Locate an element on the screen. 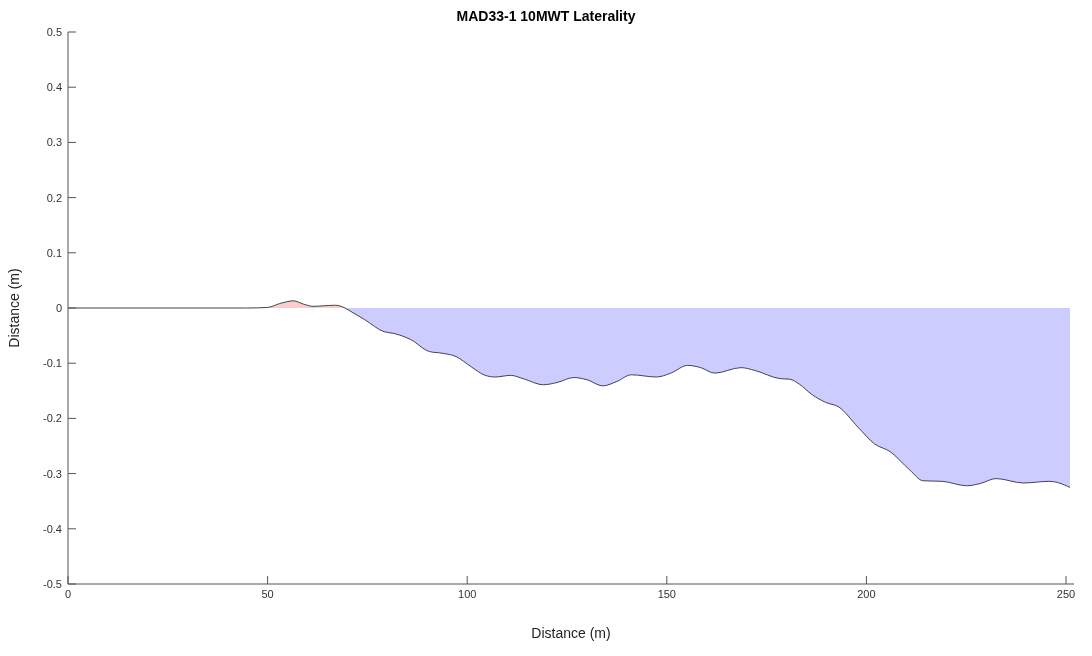 The image size is (1092, 656). x-tick-label: 0 is located at coordinates (68, 593).